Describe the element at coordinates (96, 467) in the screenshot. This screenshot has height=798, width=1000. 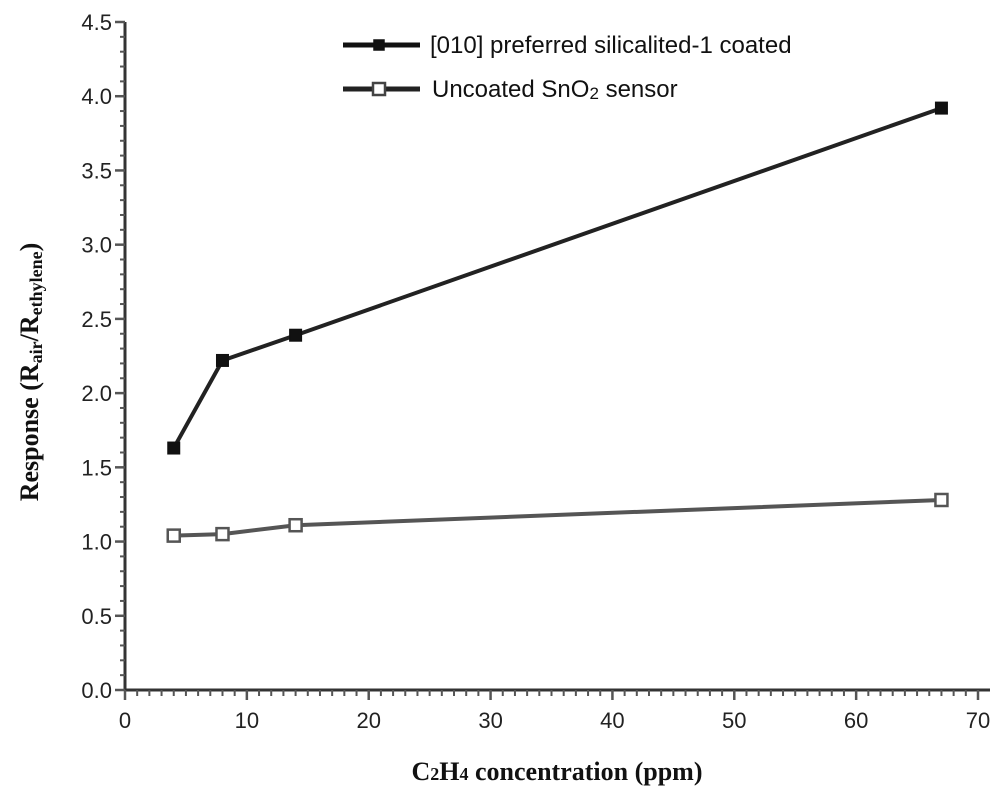
I see `y-tick-label: 1.5` at that location.